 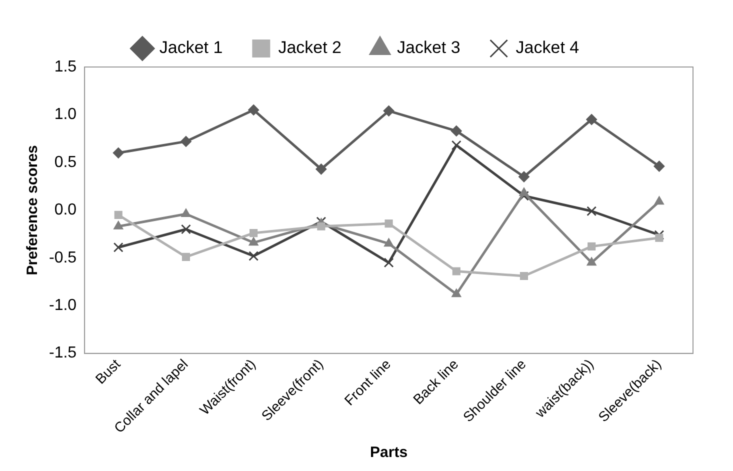 What do you see at coordinates (62, 353) in the screenshot?
I see `y-tick-label: -1.5` at bounding box center [62, 353].